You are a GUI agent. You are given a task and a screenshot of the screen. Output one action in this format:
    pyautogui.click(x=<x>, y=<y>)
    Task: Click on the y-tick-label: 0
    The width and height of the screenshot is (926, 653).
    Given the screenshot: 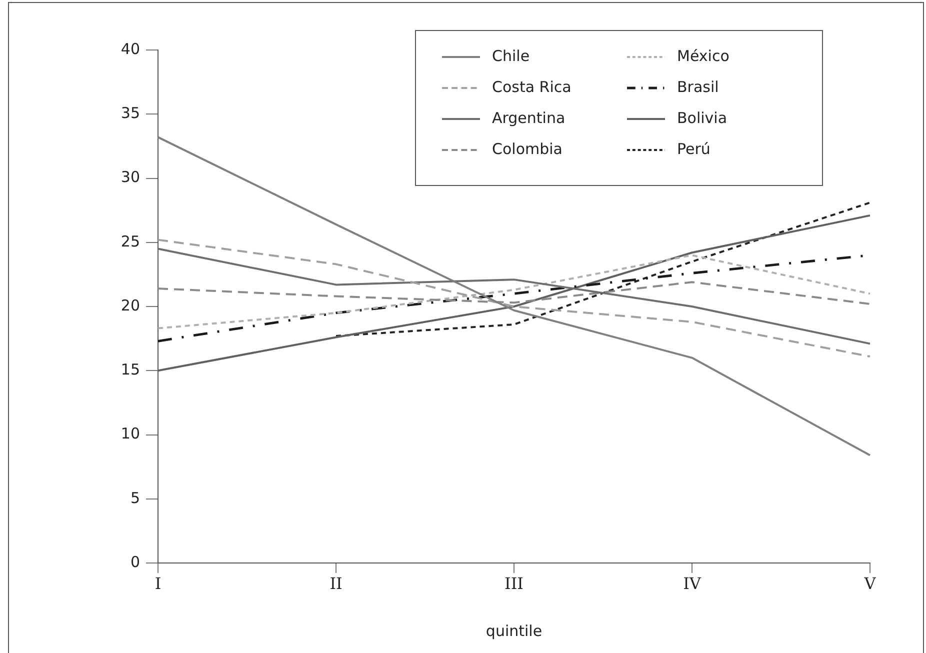 What is the action you would take?
    pyautogui.click(x=135, y=561)
    